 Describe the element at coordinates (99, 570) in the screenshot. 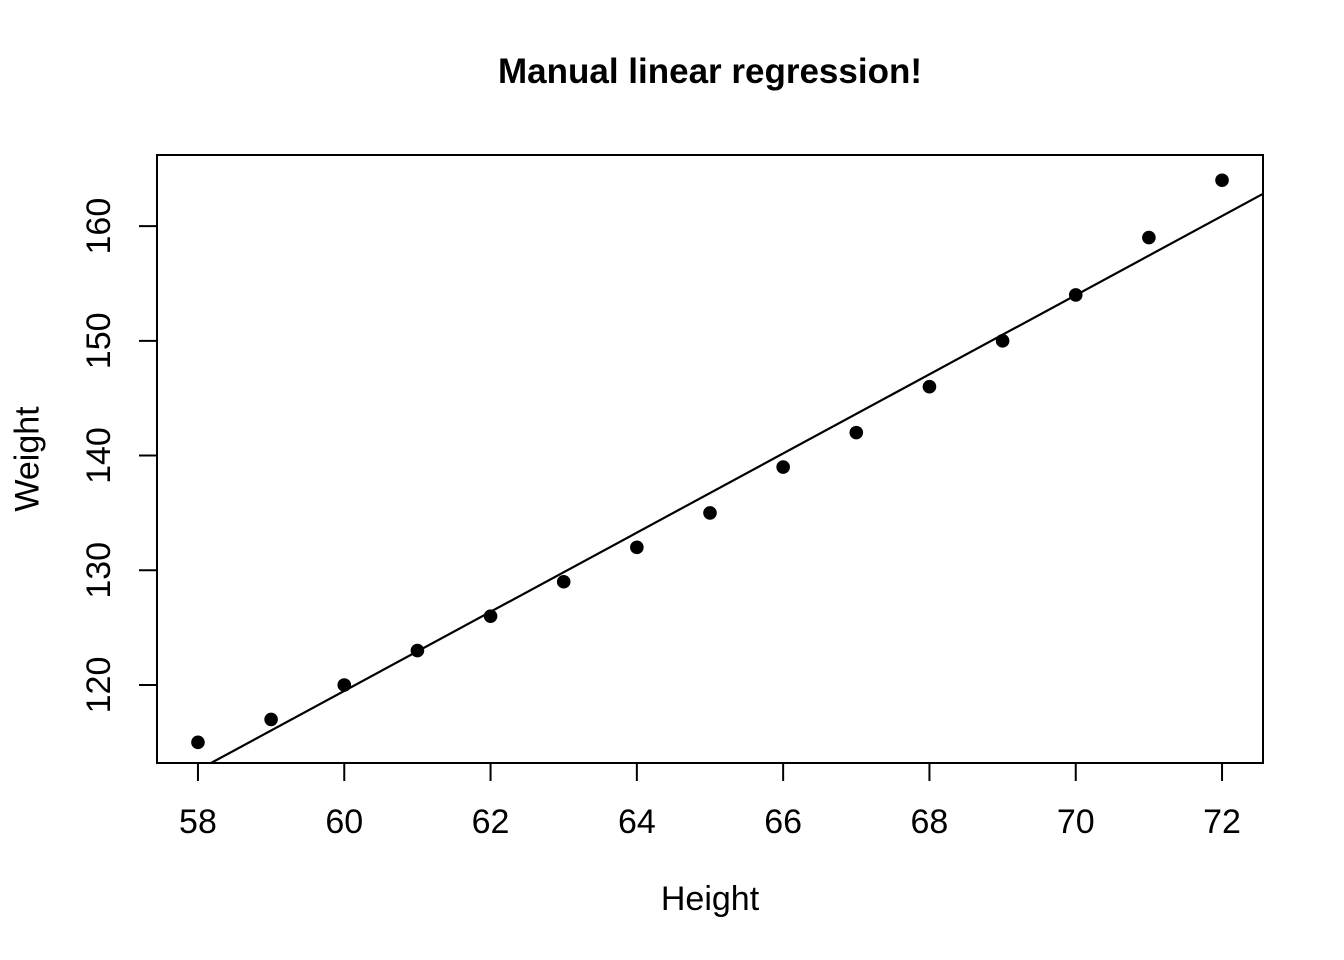

I see `y-tick-label: 130` at that location.